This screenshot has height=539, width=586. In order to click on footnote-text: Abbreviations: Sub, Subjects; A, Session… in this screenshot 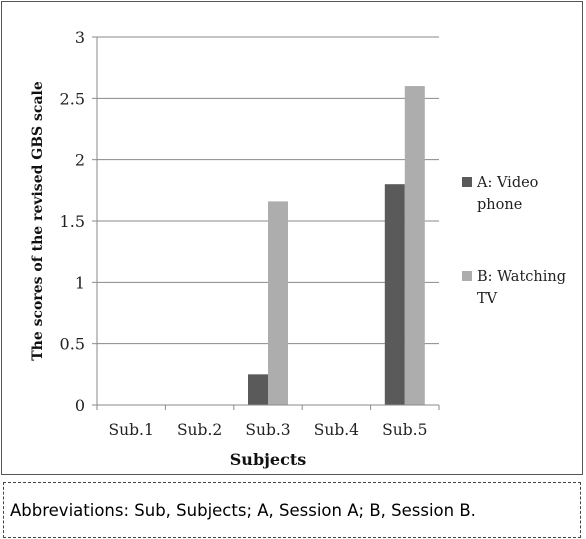, I will do `click(243, 510)`.